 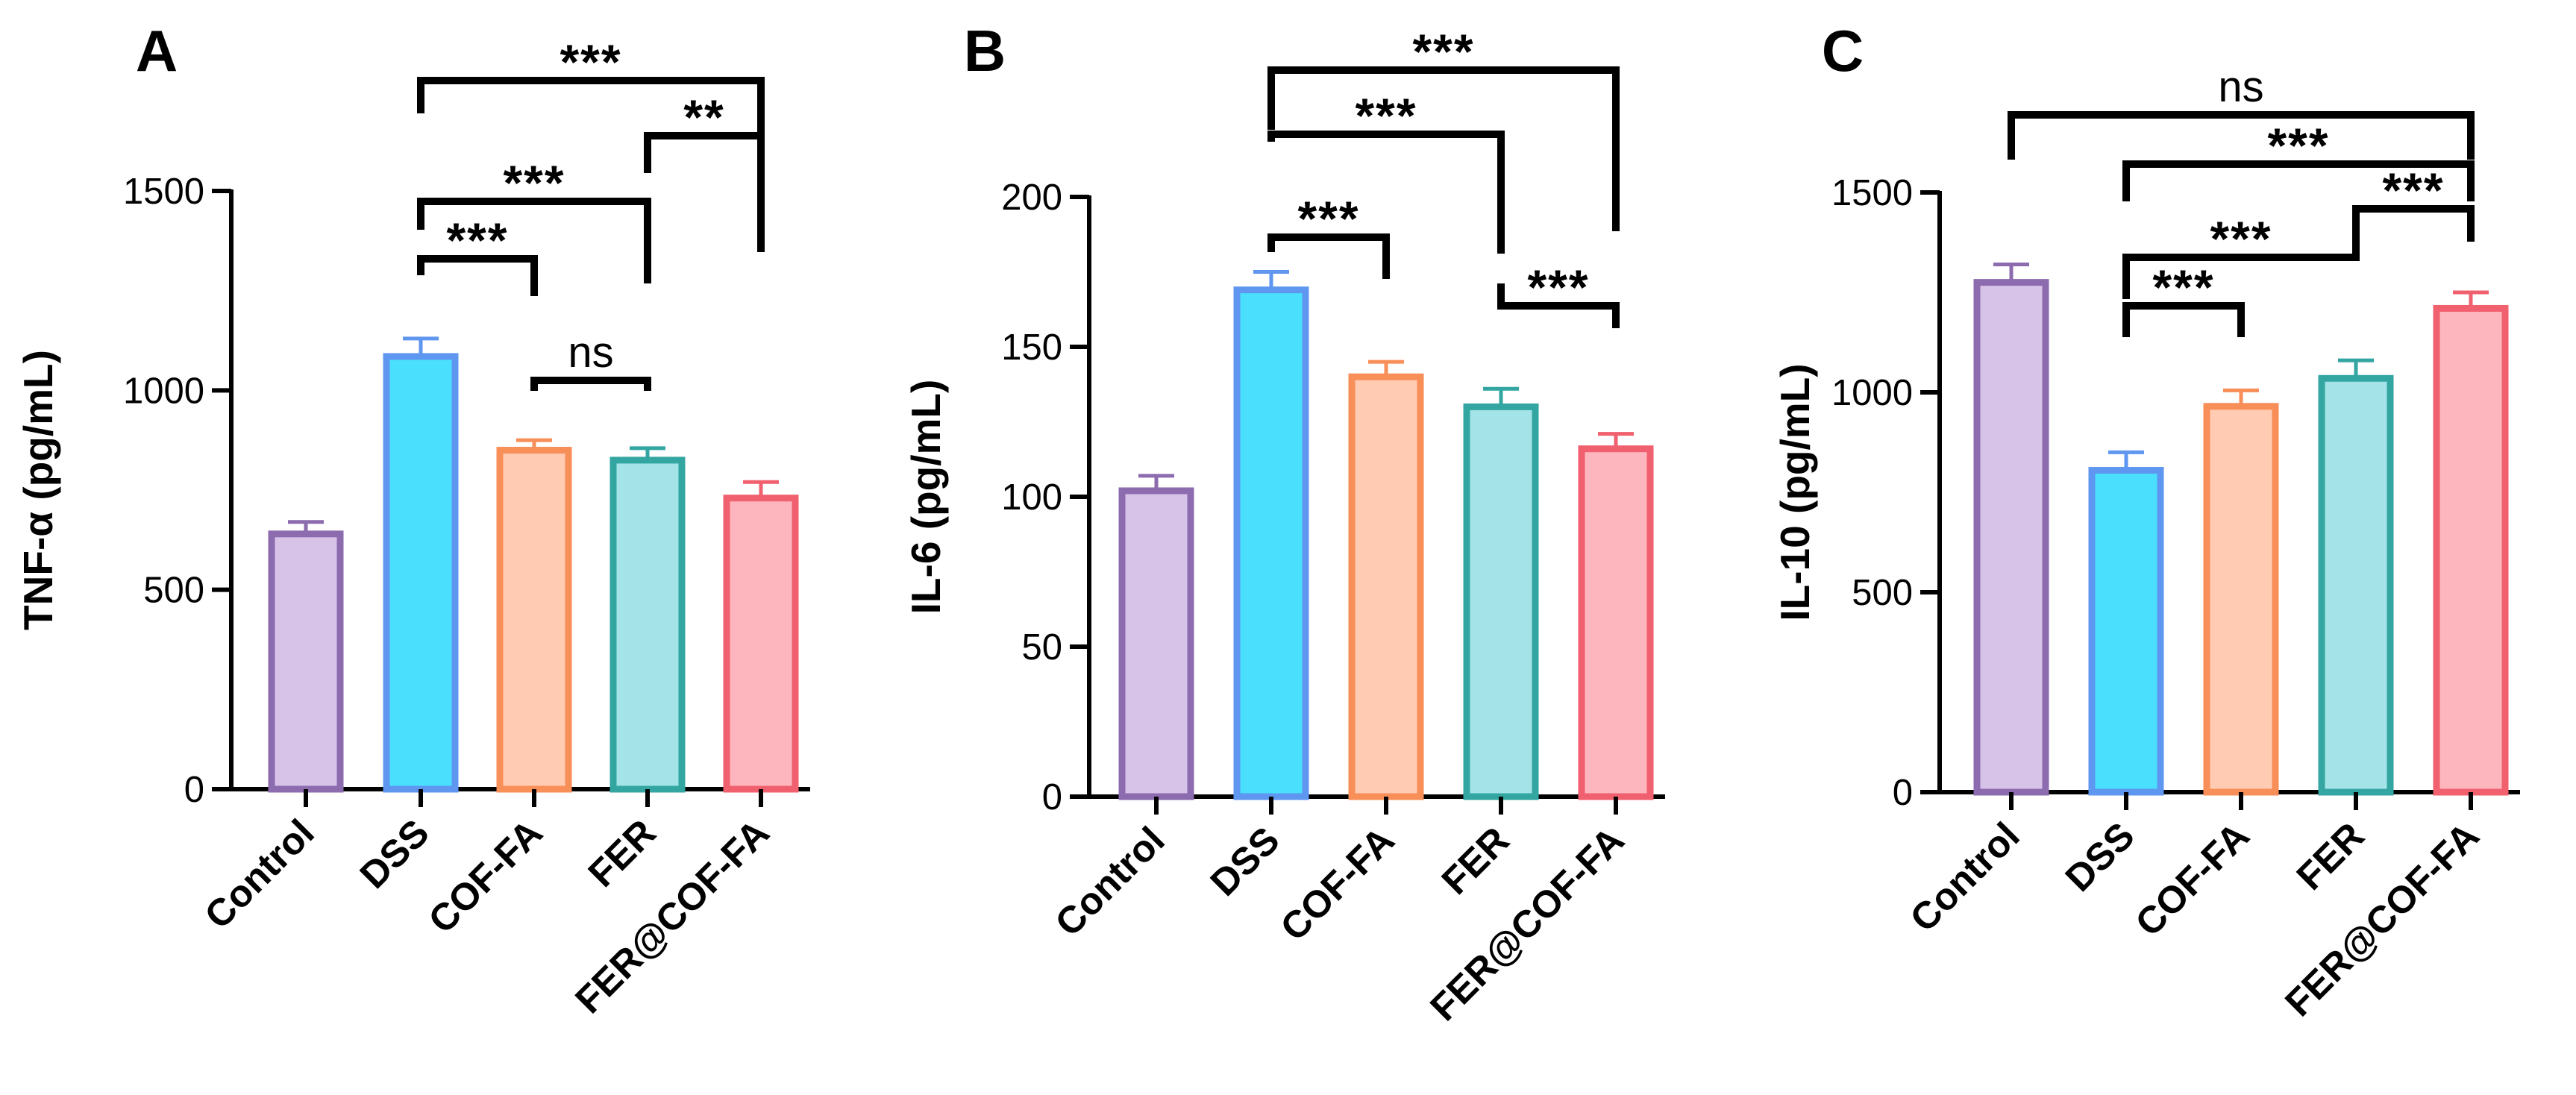 What do you see at coordinates (1031, 497) in the screenshot?
I see `y-tick-label: 100` at bounding box center [1031, 497].